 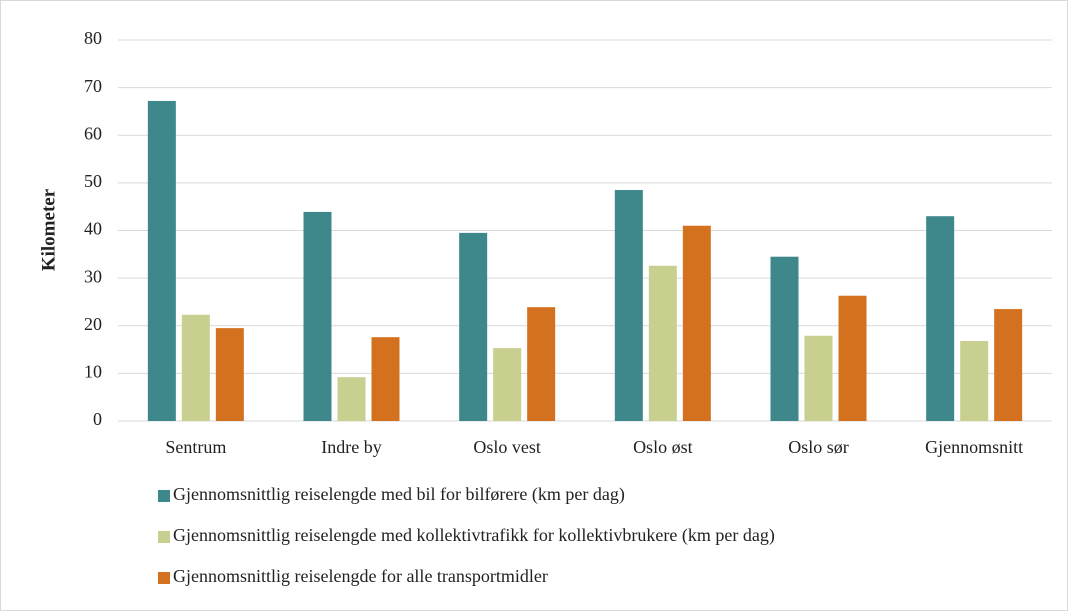 I want to click on y-tick-label: 0, so click(x=97, y=419).